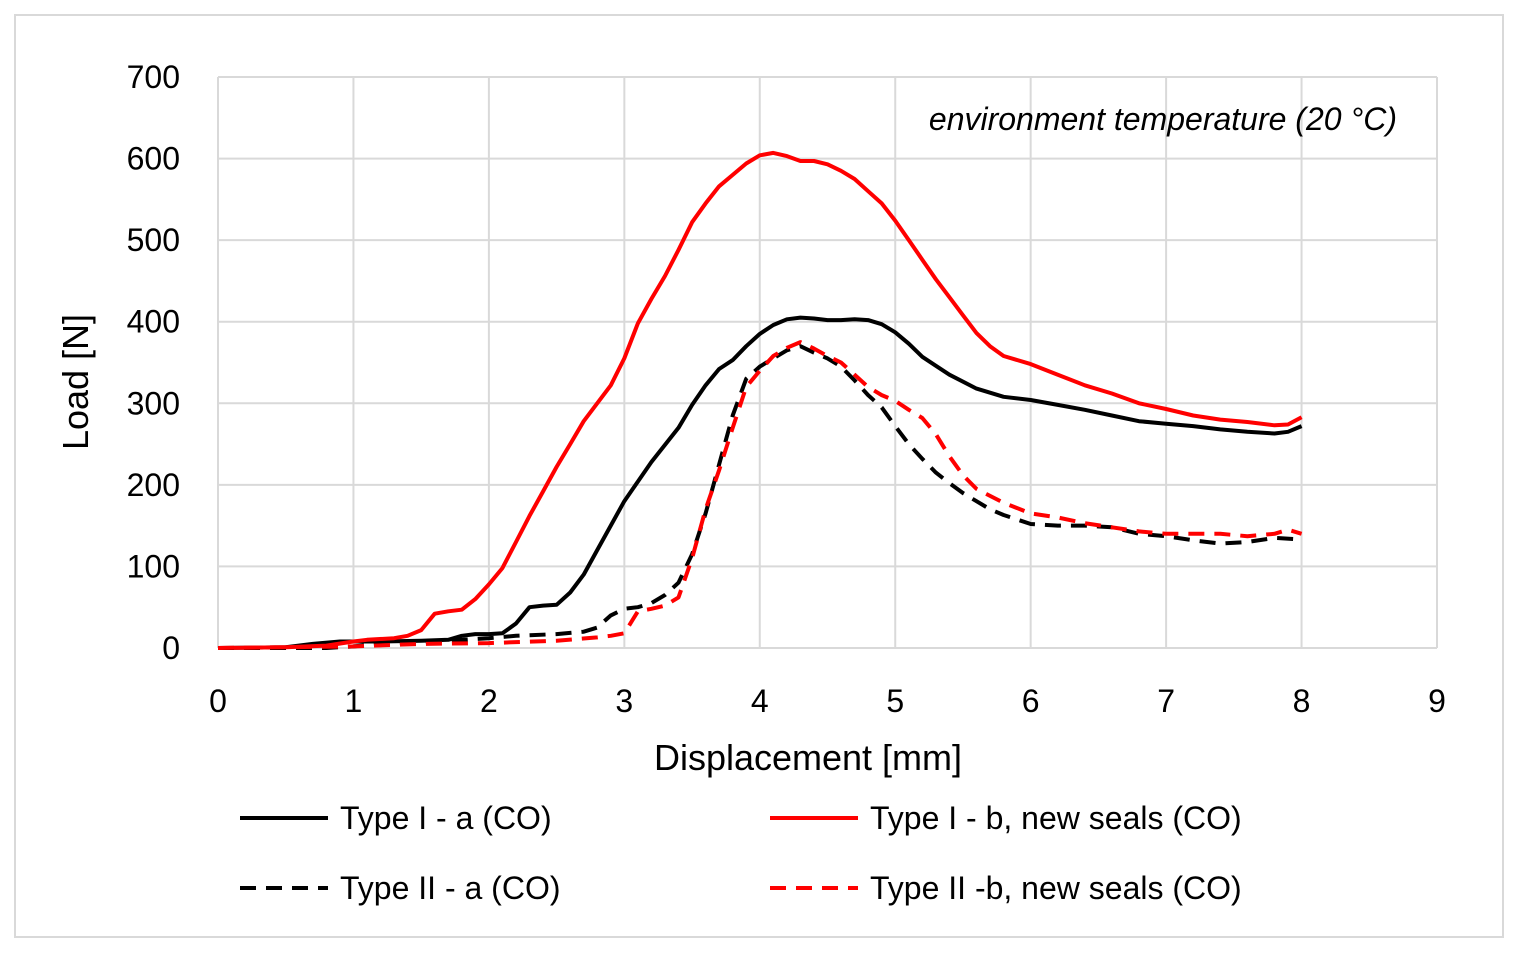  What do you see at coordinates (1163, 119) in the screenshot?
I see `annotation-text: environment temperature (20 °C)` at bounding box center [1163, 119].